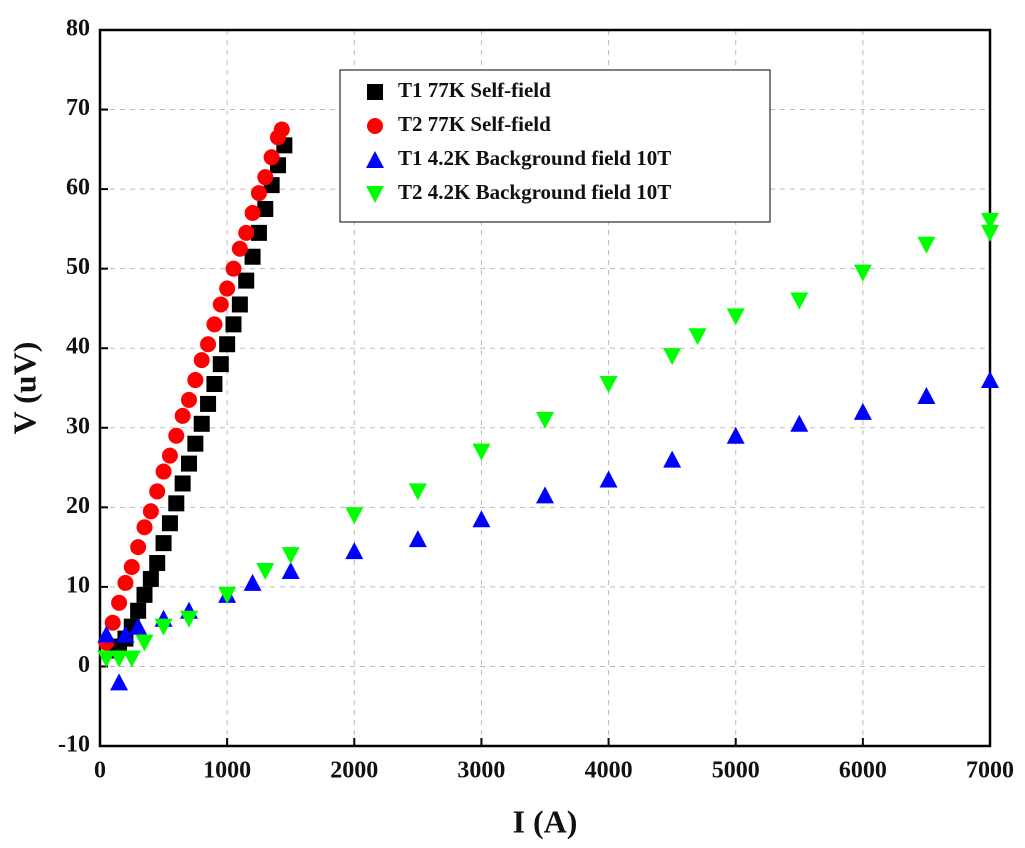  I want to click on legend-label: T2 4.2K Background field 10T, so click(534, 192).